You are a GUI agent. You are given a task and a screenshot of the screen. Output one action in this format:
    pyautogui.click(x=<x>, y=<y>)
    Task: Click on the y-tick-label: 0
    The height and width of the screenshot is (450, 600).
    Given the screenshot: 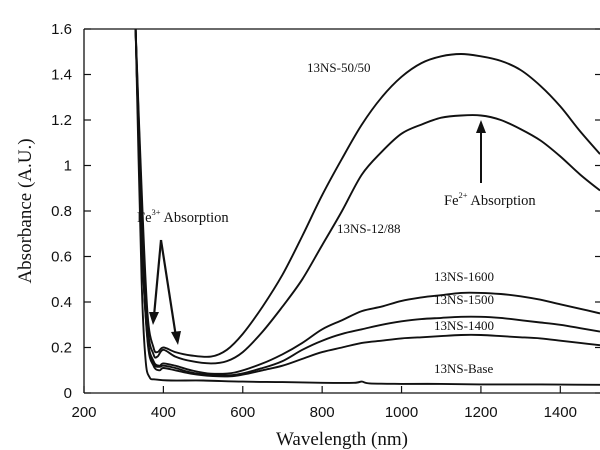 What is the action you would take?
    pyautogui.click(x=68, y=393)
    